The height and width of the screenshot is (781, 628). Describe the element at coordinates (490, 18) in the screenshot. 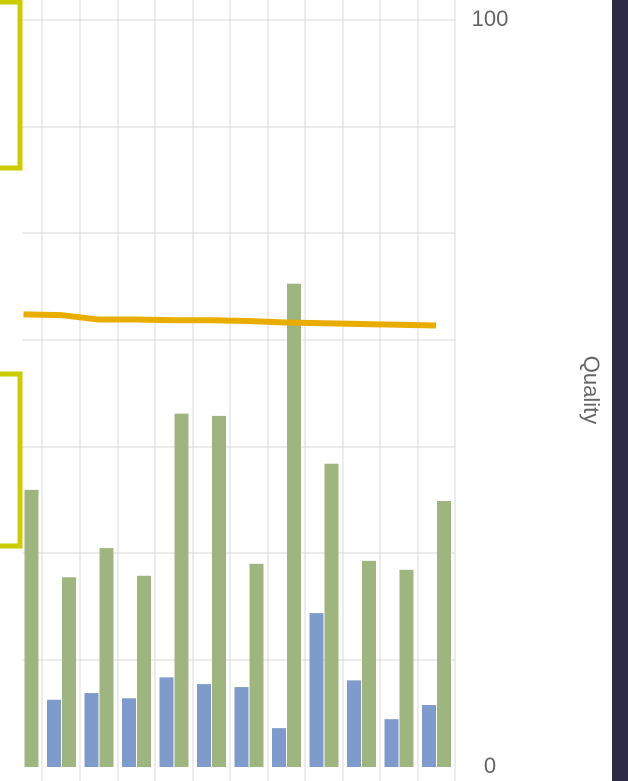

I see `y-tick-label: 100` at that location.